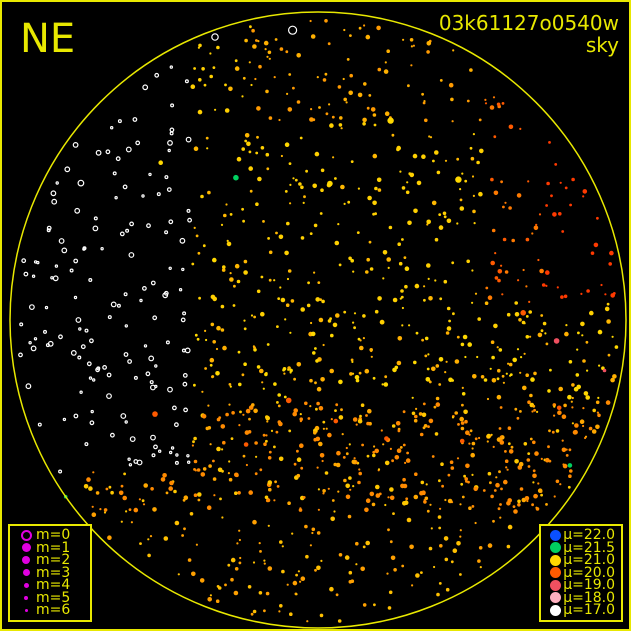 The width and height of the screenshot is (631, 631). Describe the element at coordinates (53, 572) in the screenshot. I see `magnitude-label: m=3` at that location.